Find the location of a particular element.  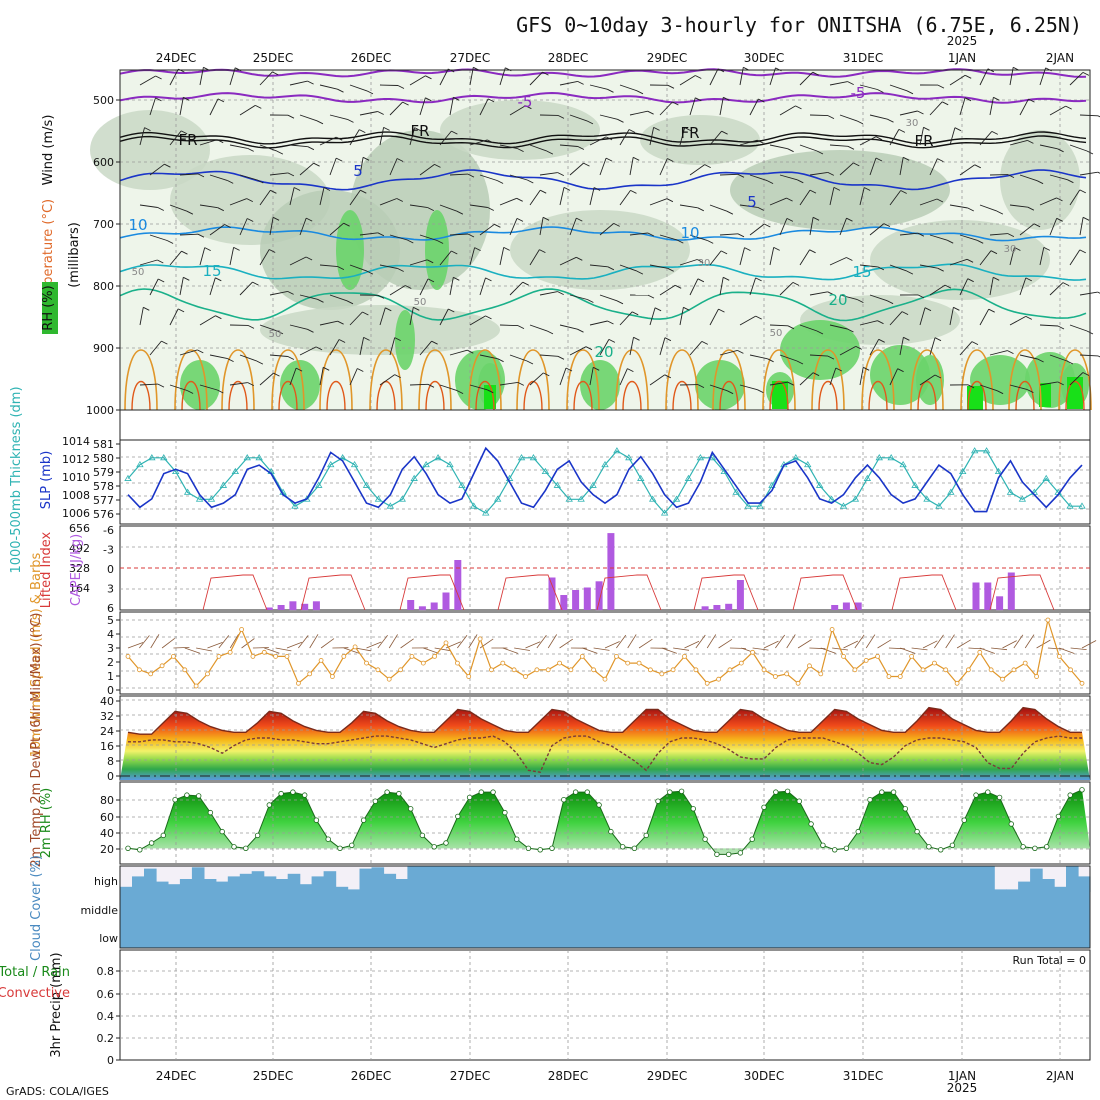

rh-line is located at coordinates (605, 822).